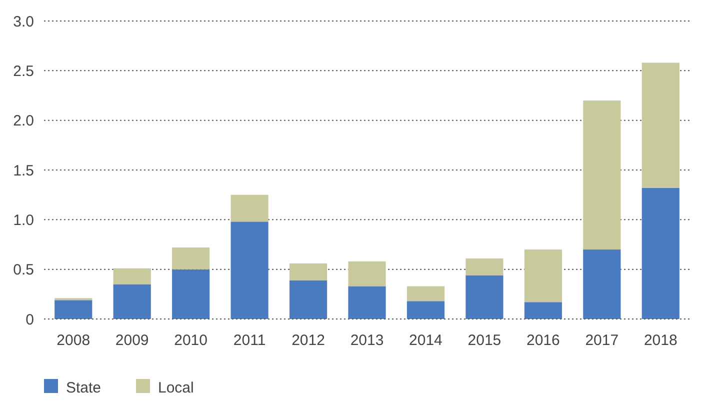 The image size is (702, 405). What do you see at coordinates (176, 387) in the screenshot?
I see `legend-label: Local` at bounding box center [176, 387].